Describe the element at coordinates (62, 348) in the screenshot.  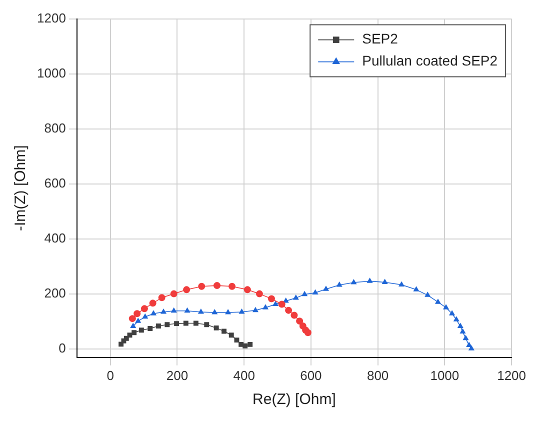
I see `y-tick-label: 0` at that location.